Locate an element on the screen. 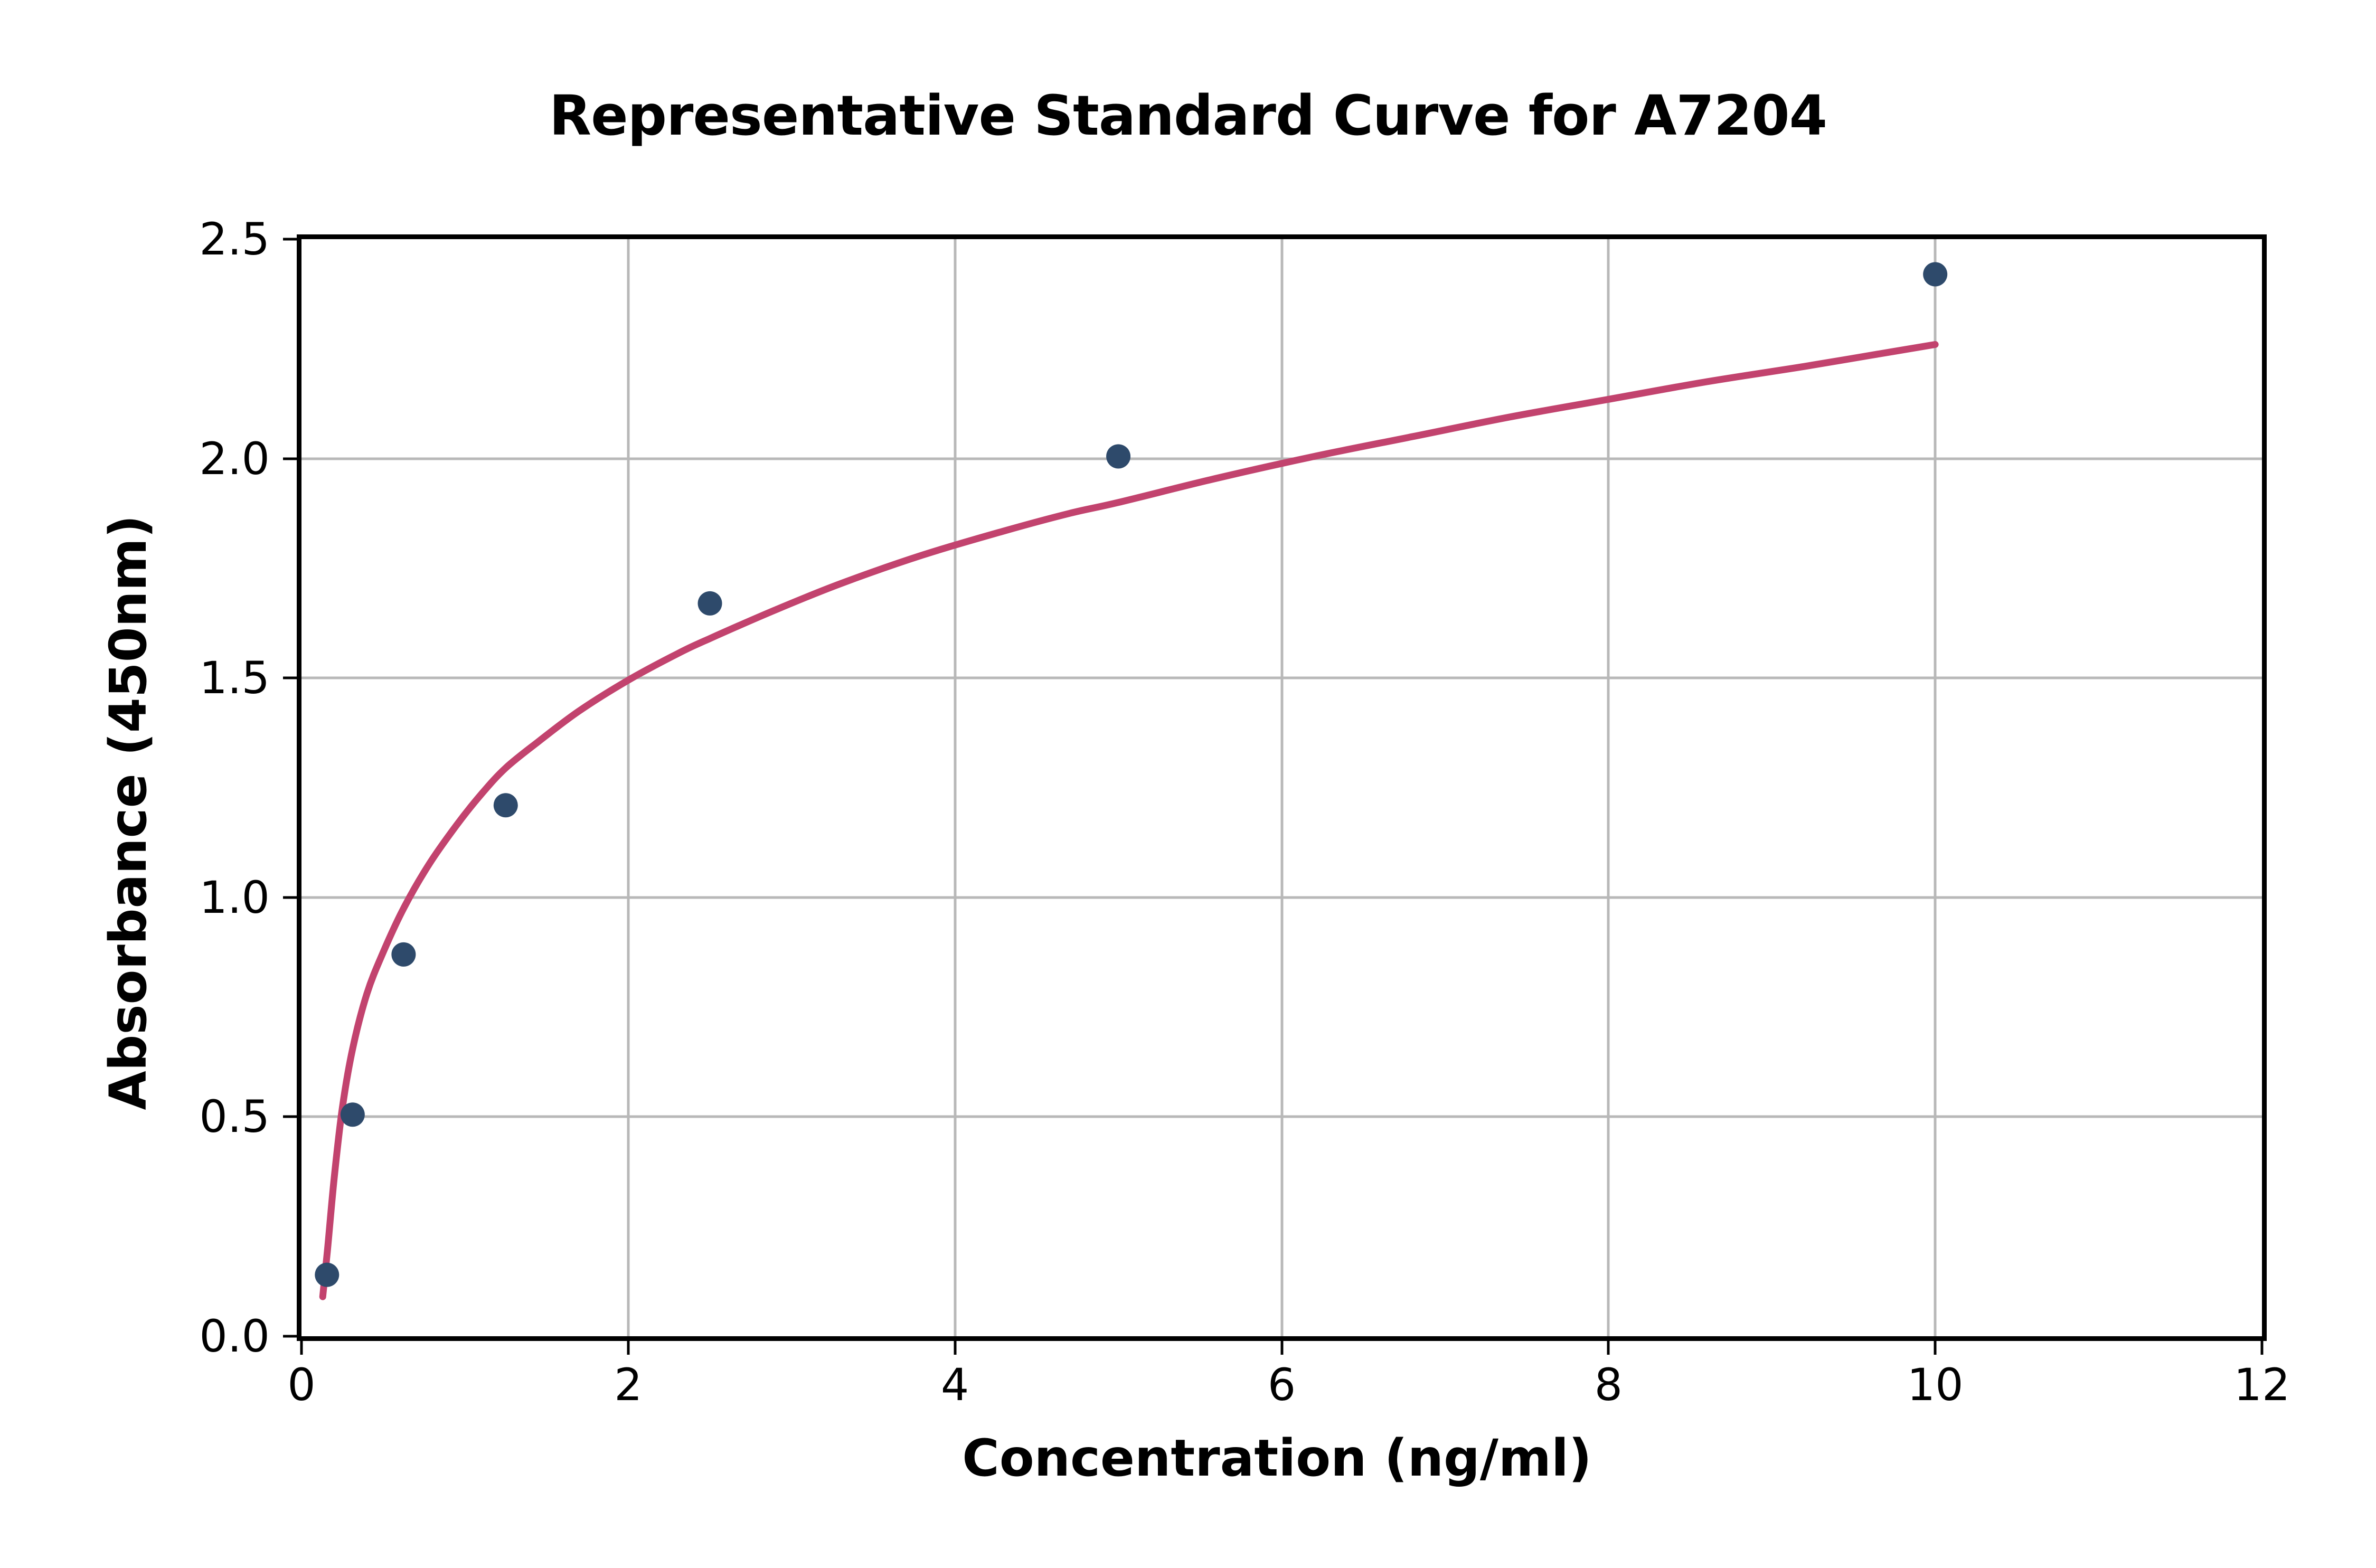  tick-label-y: 1.5 is located at coordinates (234, 678).